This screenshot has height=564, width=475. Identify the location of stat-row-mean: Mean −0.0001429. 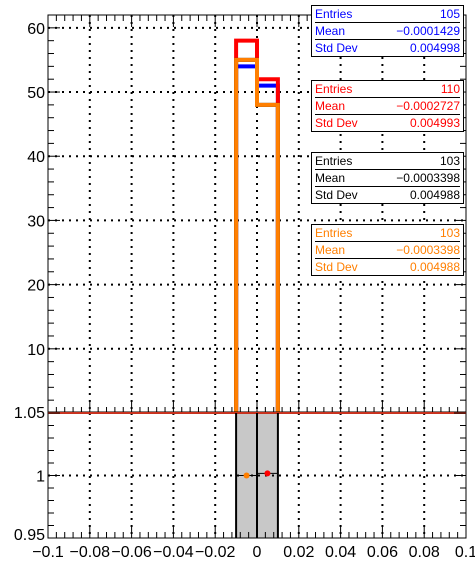
(387, 30).